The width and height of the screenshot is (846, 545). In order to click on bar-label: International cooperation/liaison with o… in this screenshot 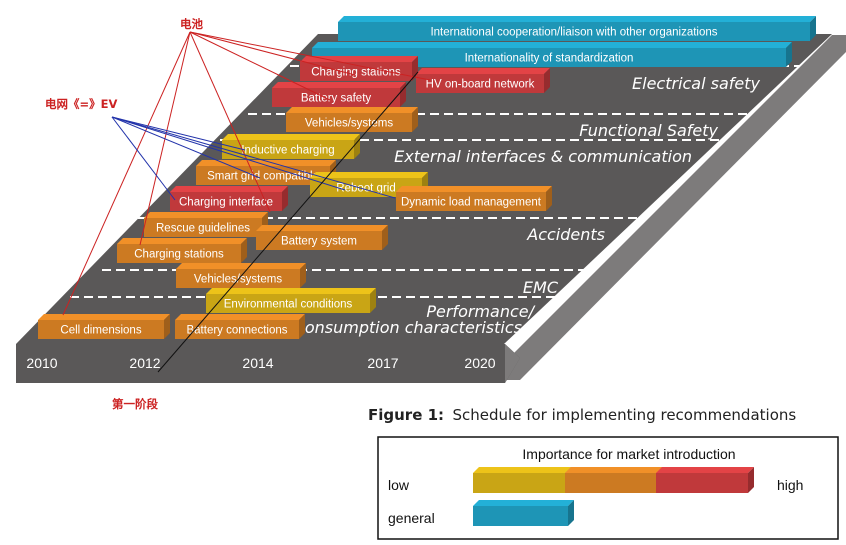, I will do `click(573, 33)`.